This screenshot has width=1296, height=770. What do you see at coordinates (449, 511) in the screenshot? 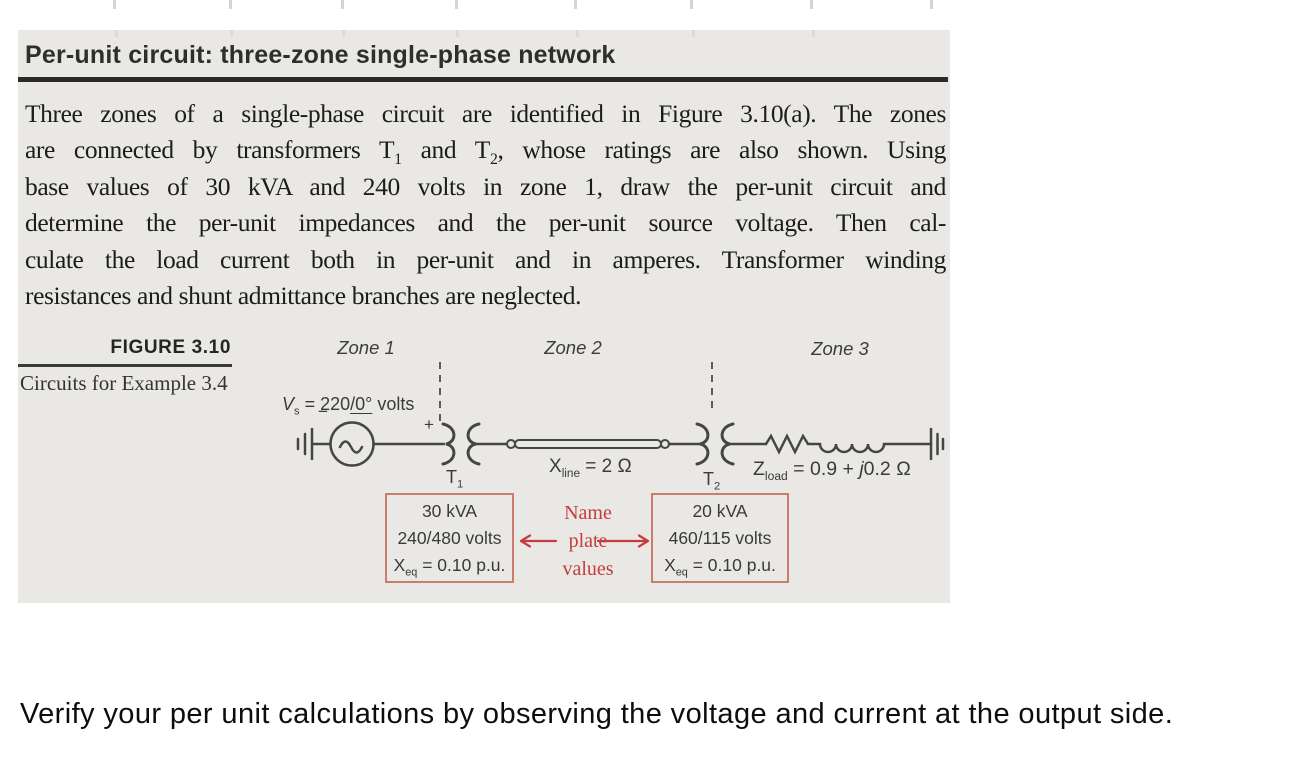
I see `t1-rating-kva: 30 kVA` at bounding box center [449, 511].